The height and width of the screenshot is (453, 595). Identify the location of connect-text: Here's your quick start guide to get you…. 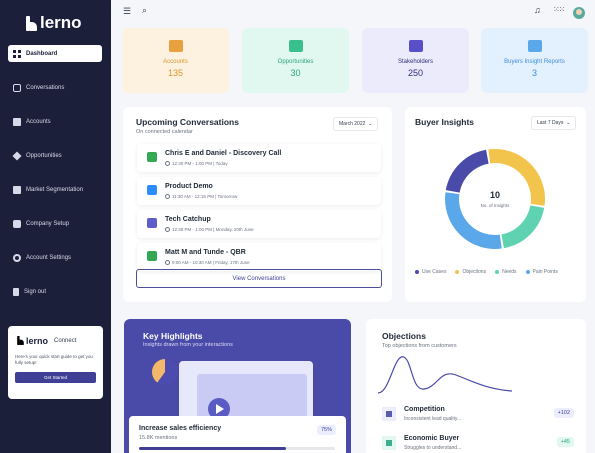
(54, 359).